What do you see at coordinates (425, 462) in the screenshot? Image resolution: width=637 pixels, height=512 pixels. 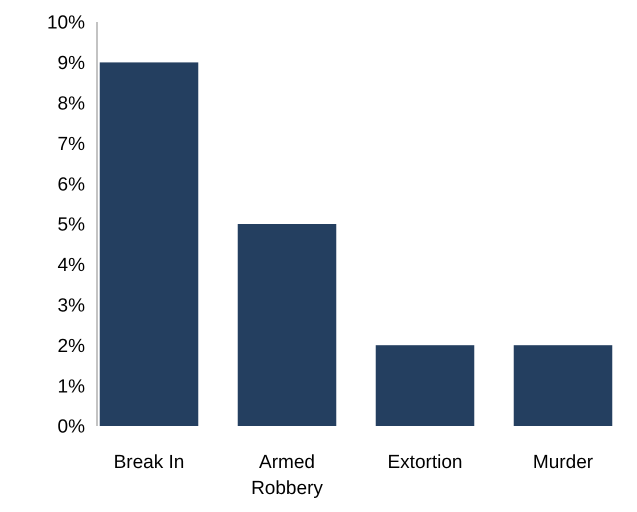 I see `x-tick-label: Extortion` at bounding box center [425, 462].